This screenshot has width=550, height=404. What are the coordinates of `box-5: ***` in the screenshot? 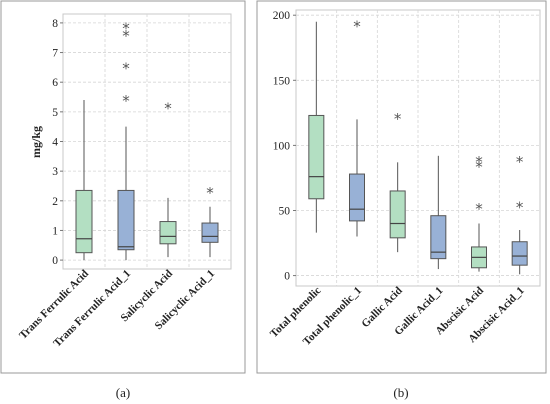 It's located at (479, 212).